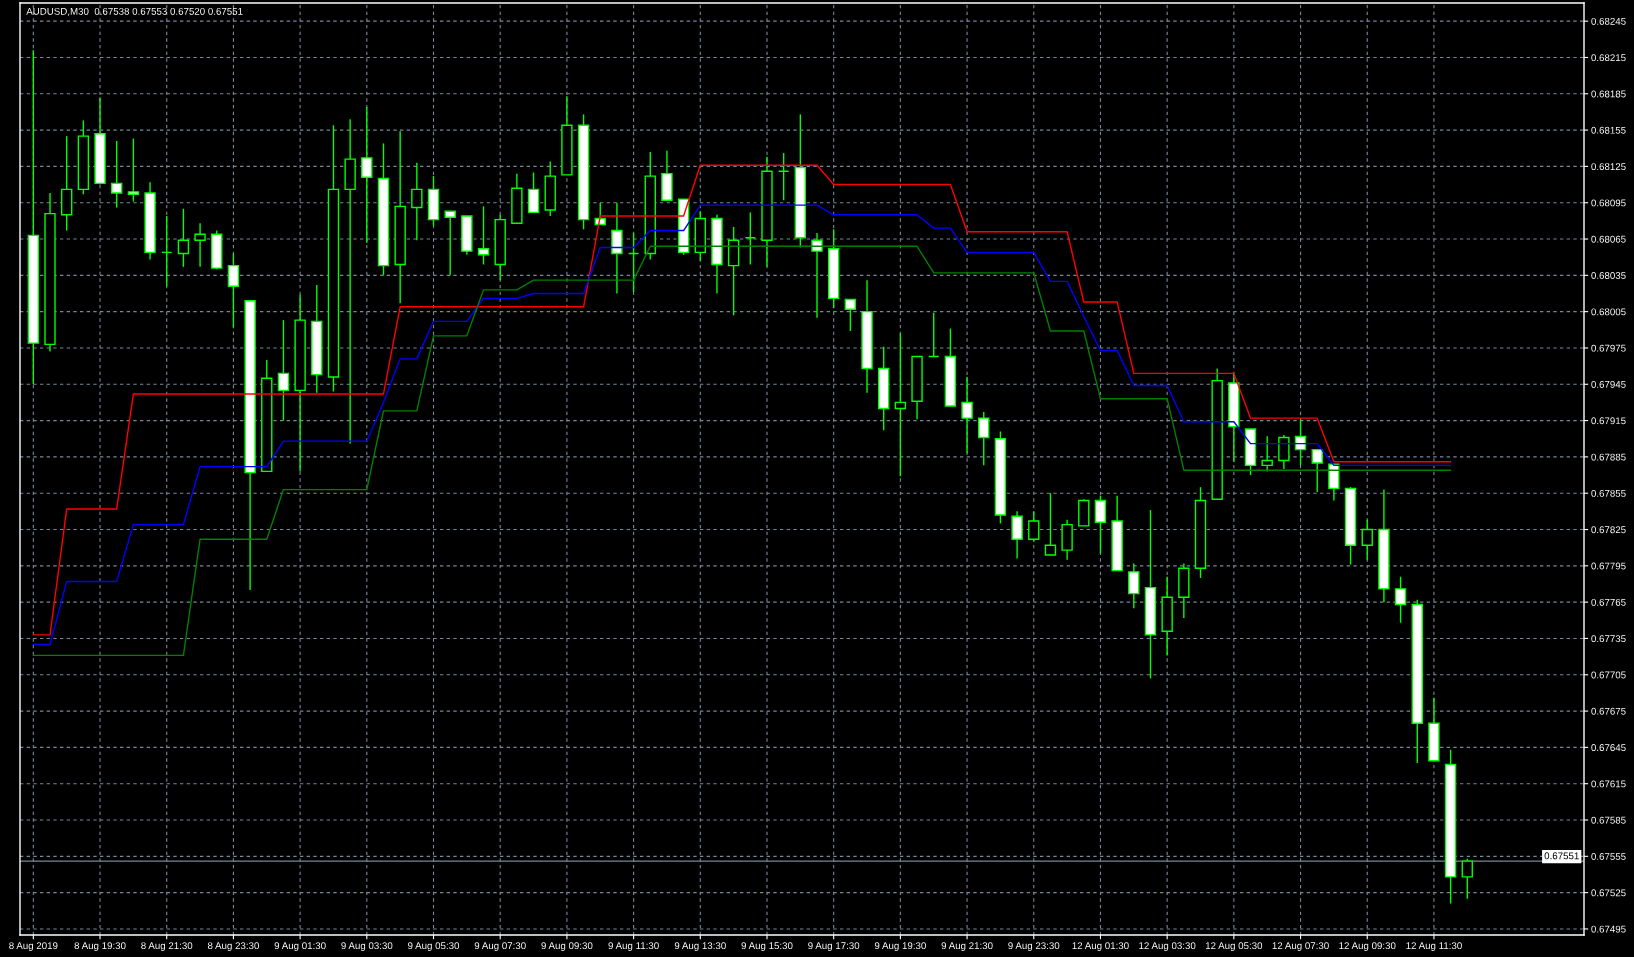 Image resolution: width=1634 pixels, height=957 pixels. What do you see at coordinates (900, 947) in the screenshot?
I see `x-tick-label: 9 Aug 19:30` at bounding box center [900, 947].